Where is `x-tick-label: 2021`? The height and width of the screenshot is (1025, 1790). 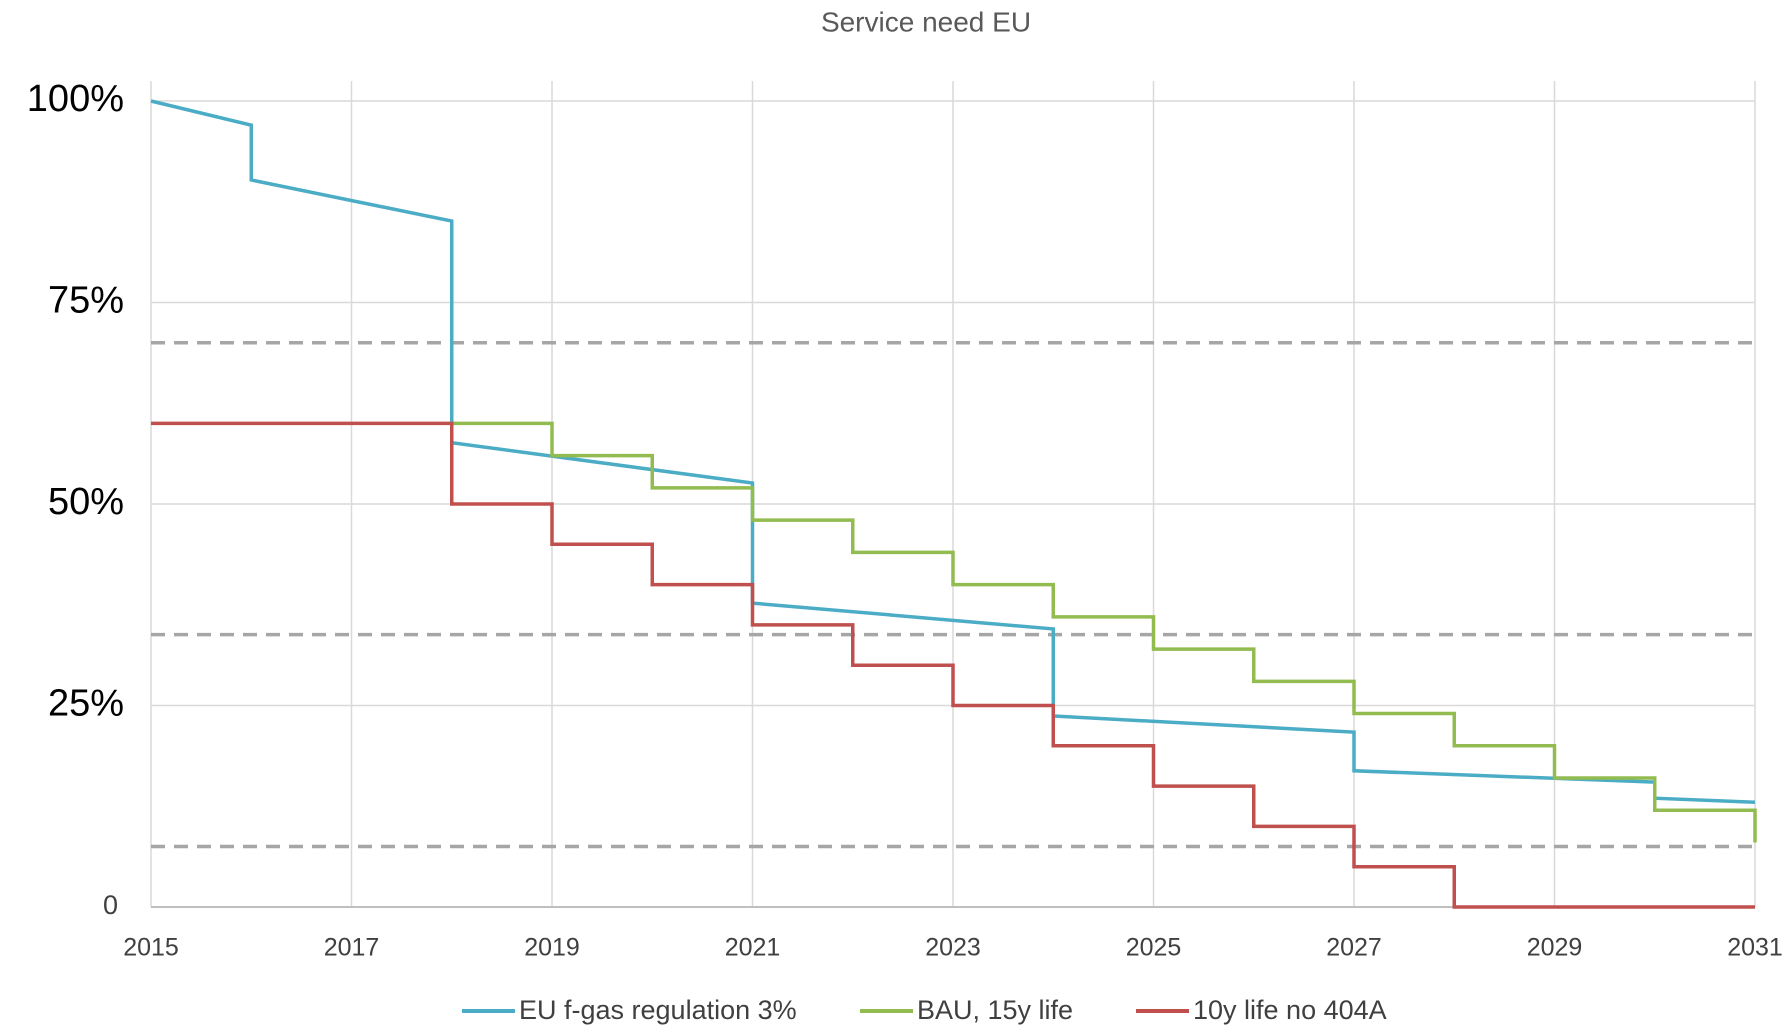
x-tick-label: 2021 is located at coordinates (753, 948).